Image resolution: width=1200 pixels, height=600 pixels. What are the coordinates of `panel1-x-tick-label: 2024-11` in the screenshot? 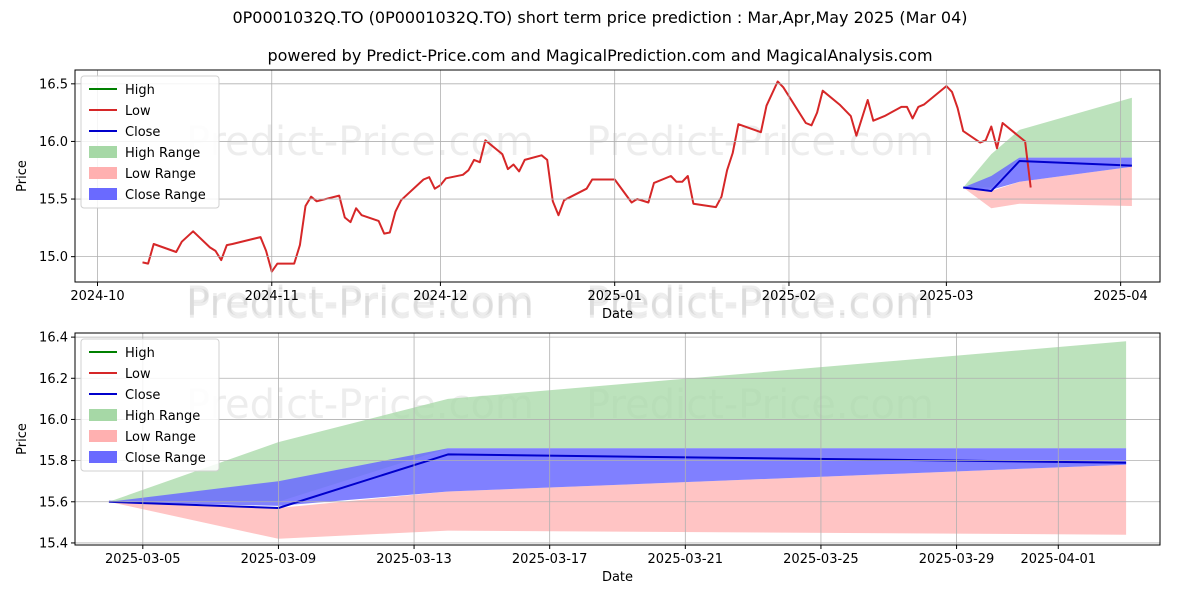 It's located at (272, 296).